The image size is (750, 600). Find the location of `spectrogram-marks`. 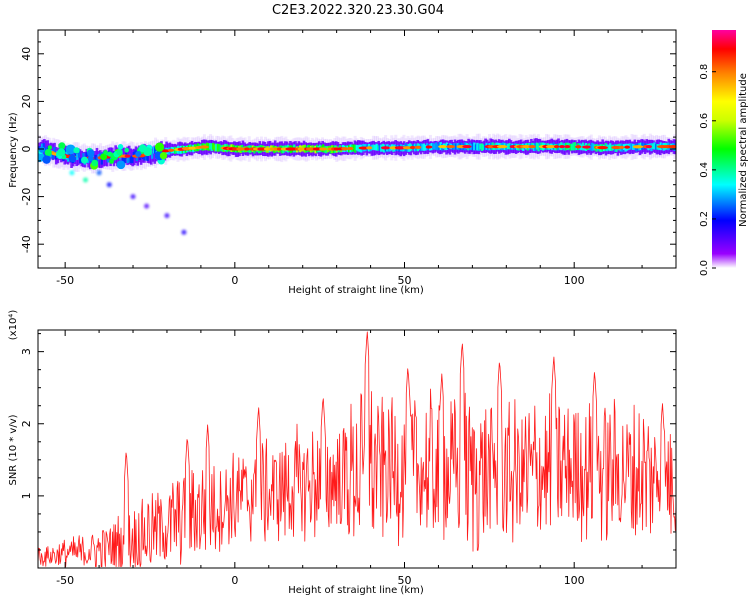

spectrogram-marks is located at coordinates (357, 184).